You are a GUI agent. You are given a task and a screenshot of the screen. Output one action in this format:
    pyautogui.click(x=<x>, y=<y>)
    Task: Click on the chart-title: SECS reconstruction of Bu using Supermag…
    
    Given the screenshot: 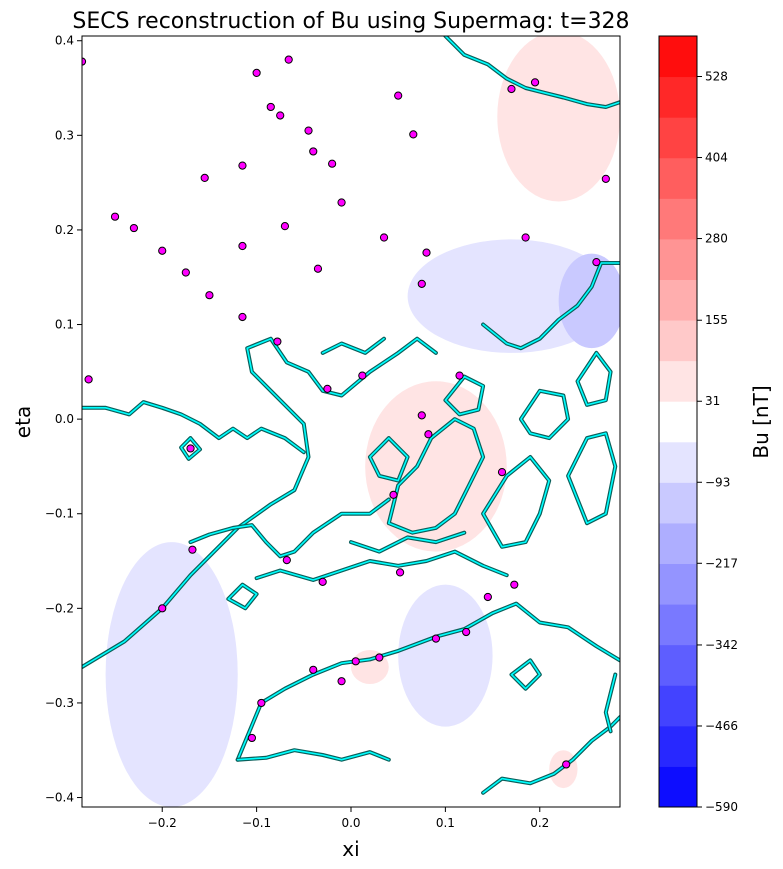 What is the action you would take?
    pyautogui.click(x=350, y=21)
    